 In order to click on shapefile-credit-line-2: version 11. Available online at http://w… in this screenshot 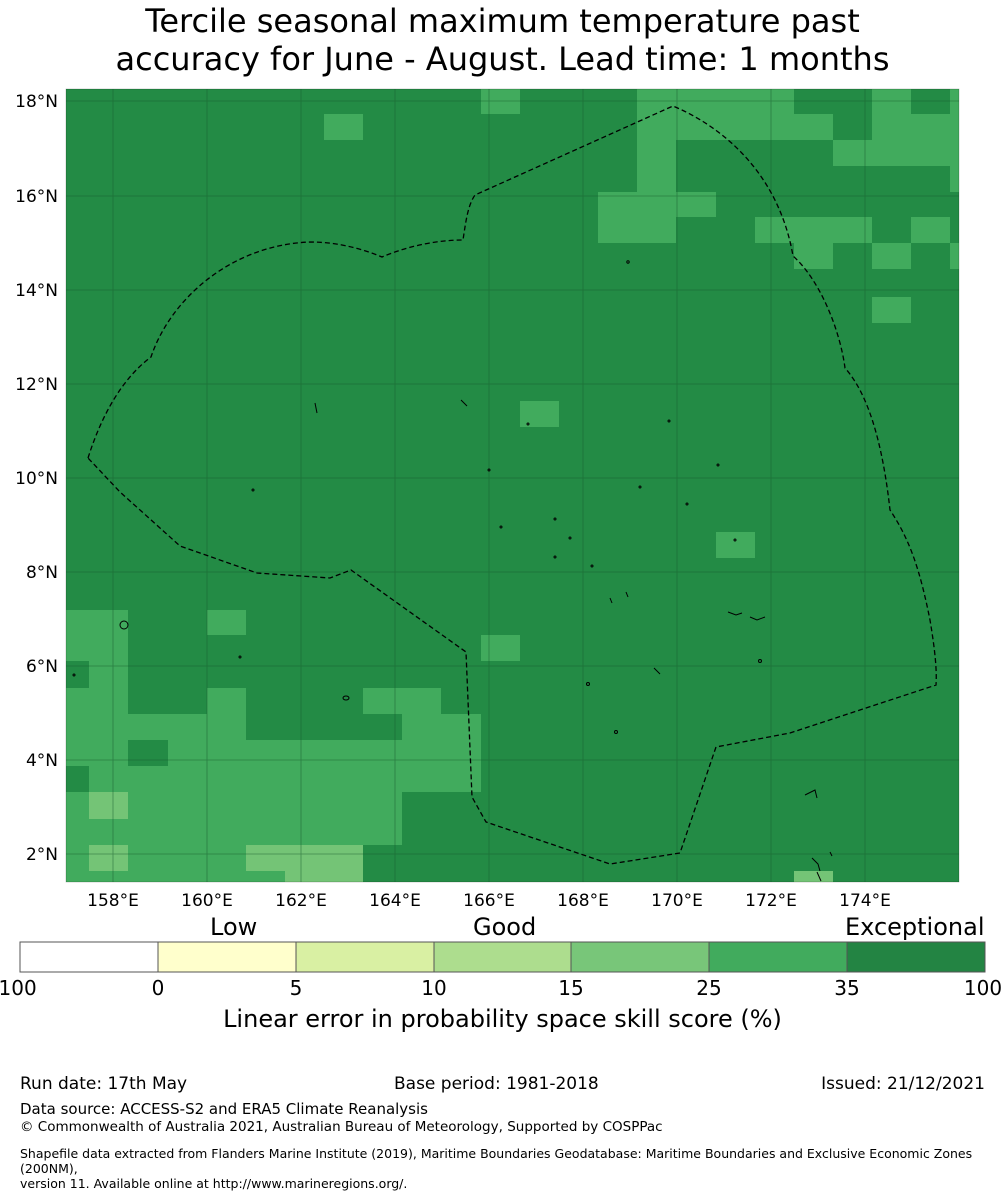, I will do `click(214, 1183)`.